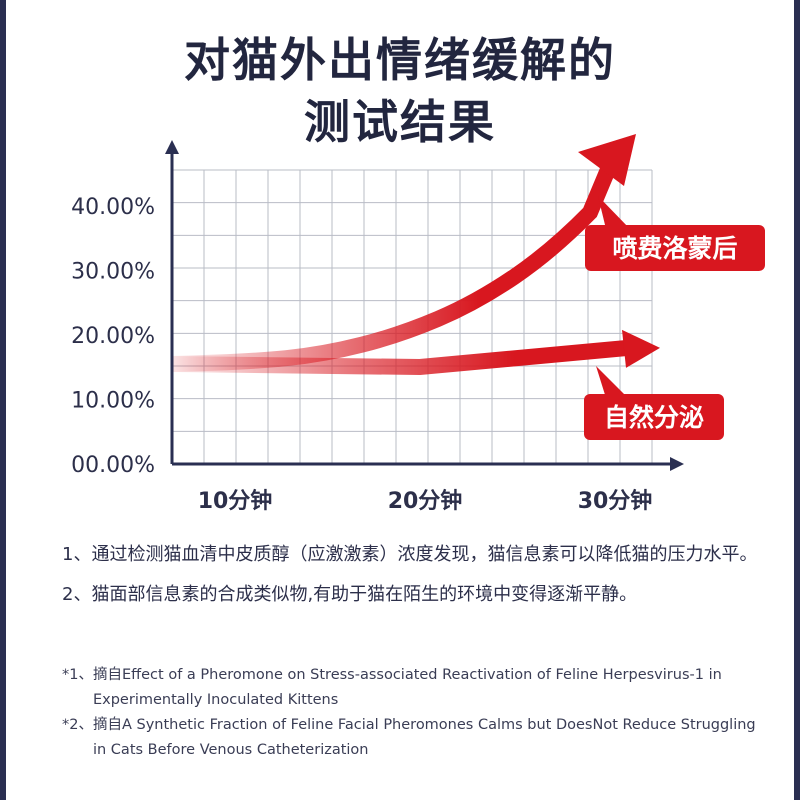  I want to click on series-label-rising-text: 喷费洛蒙后, so click(674, 248).